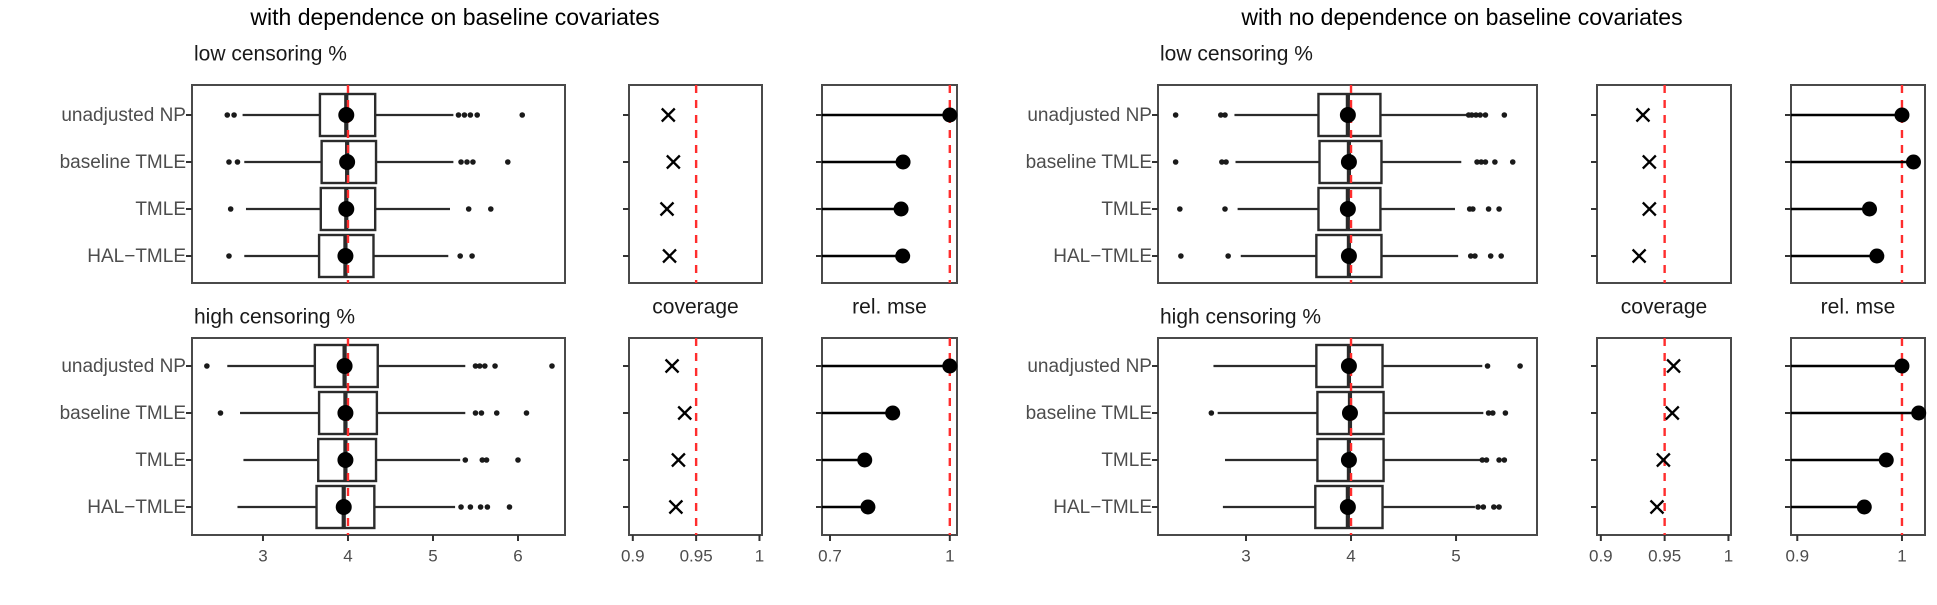 The width and height of the screenshot is (1937, 605). What do you see at coordinates (1901, 555) in the screenshot?
I see `rel-mse-axis-tick-label: 1` at bounding box center [1901, 555].